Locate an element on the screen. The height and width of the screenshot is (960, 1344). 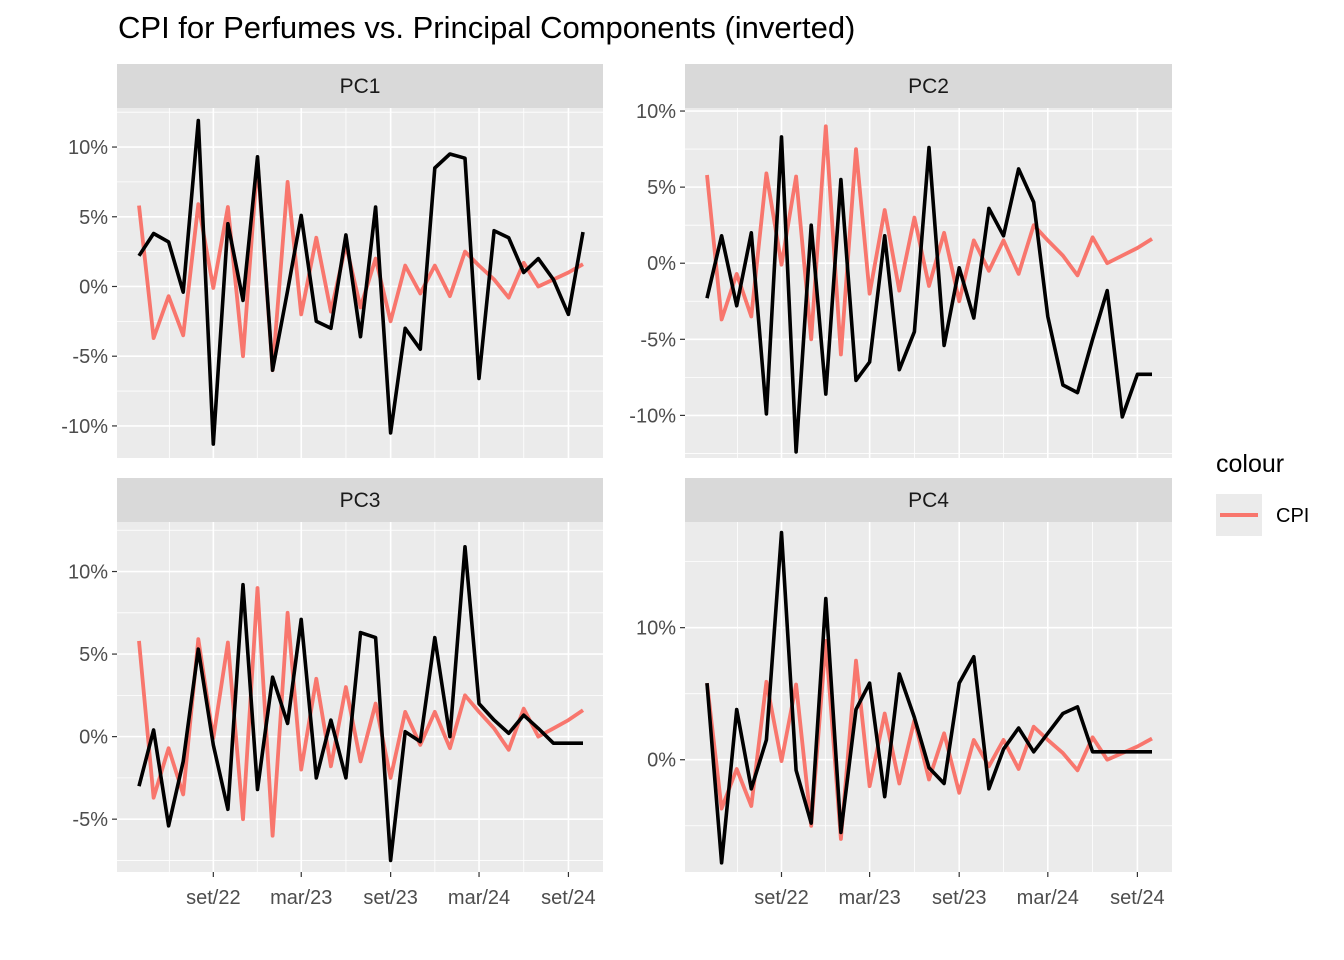
legend: colour CPI is located at coordinates (1262, 493).